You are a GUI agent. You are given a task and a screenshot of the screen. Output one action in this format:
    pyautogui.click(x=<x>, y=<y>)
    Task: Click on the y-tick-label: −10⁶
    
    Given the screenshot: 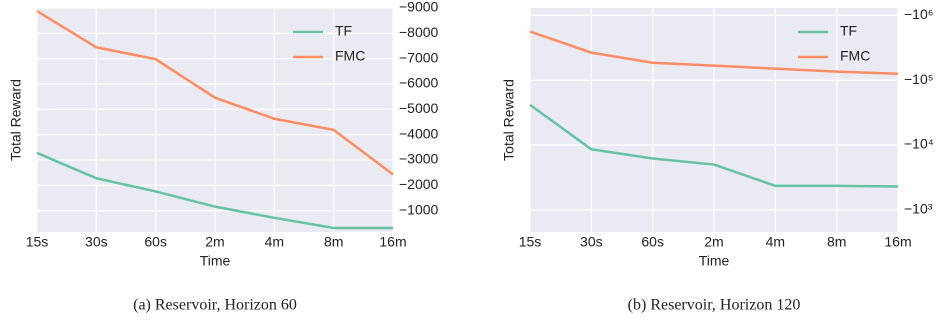 What is the action you would take?
    pyautogui.click(x=919, y=14)
    